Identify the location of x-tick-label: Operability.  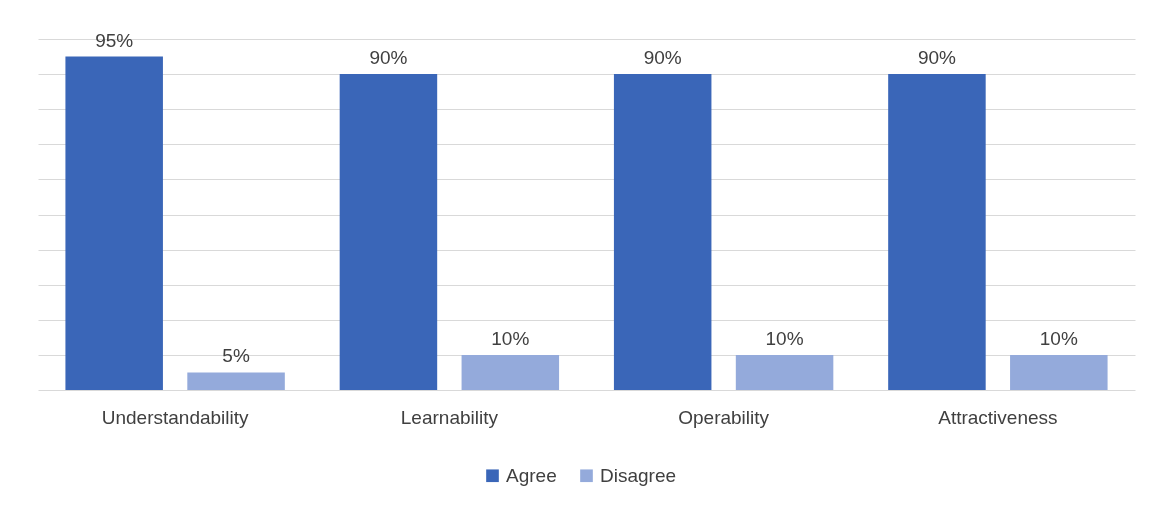
(724, 417).